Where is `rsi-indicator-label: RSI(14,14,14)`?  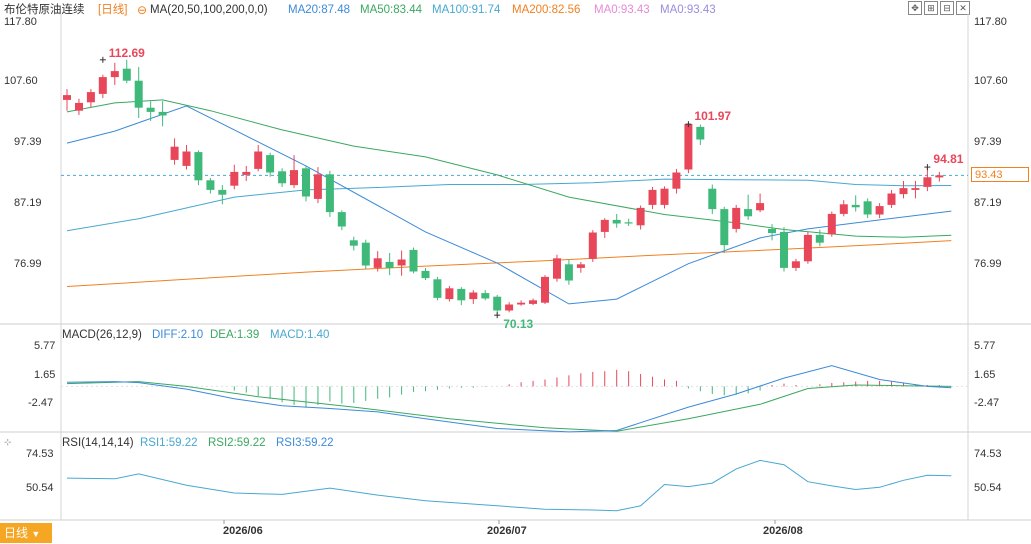
rsi-indicator-label: RSI(14,14,14) is located at coordinates (98, 443).